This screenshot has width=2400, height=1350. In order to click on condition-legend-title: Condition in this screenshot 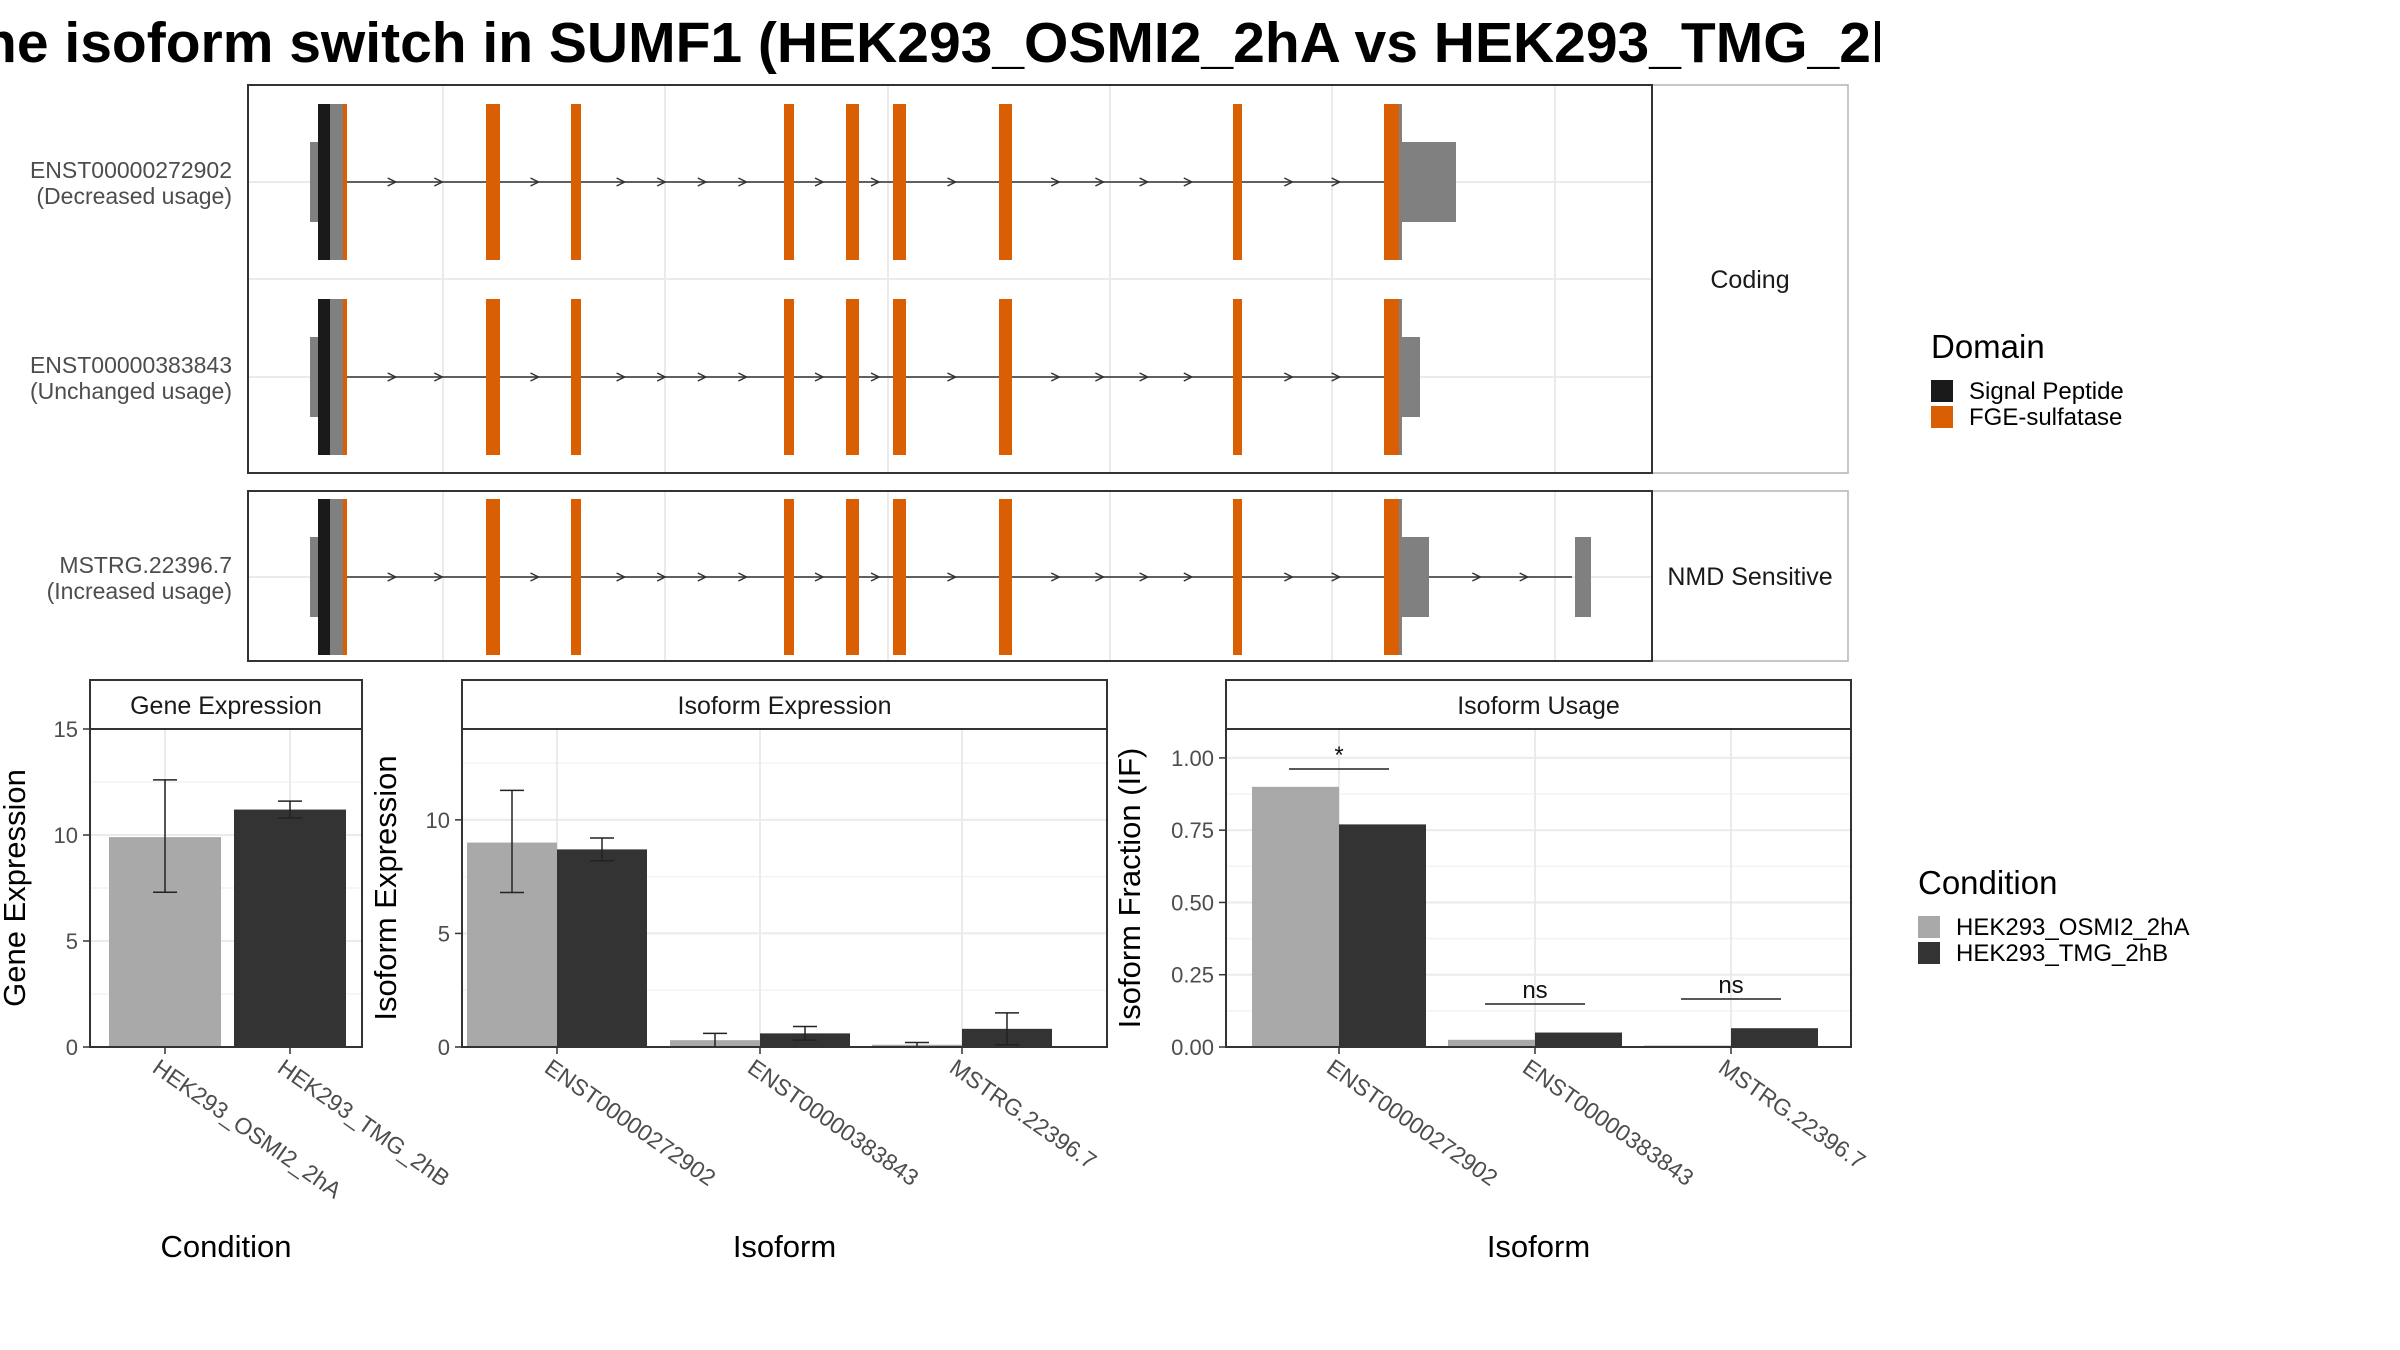, I will do `click(1987, 882)`.